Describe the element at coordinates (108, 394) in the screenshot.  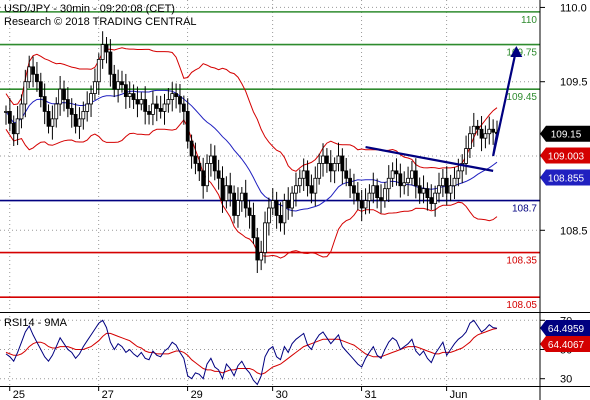
I see `day-tick-label: 27` at that location.